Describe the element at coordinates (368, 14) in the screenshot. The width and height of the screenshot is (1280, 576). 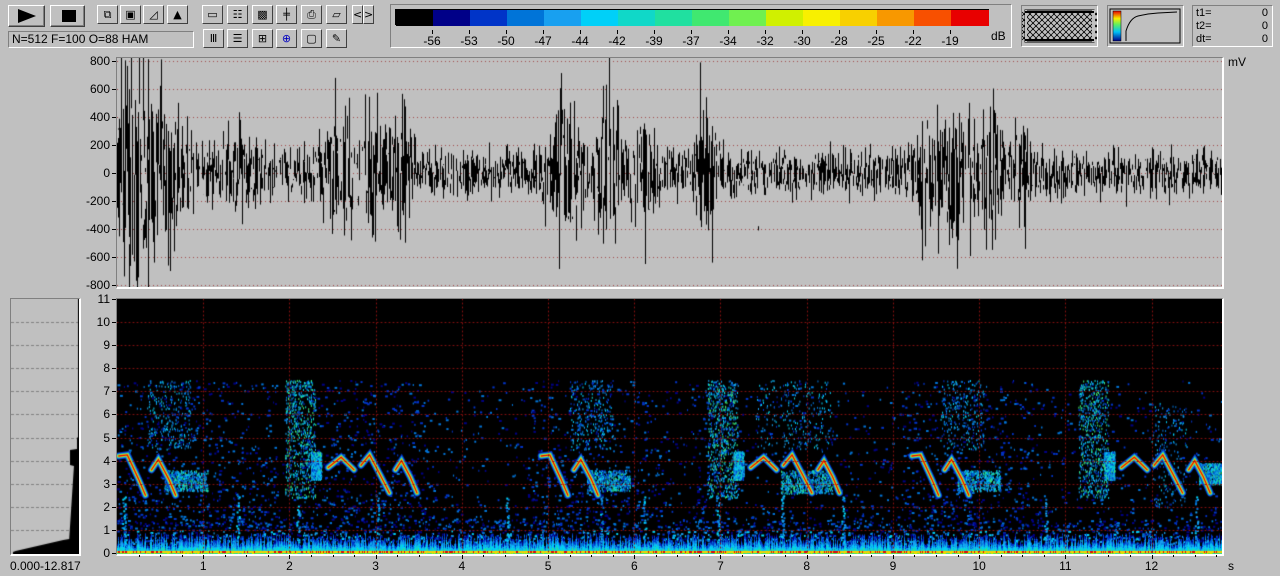
I see `scroll-right-button: >` at that location.